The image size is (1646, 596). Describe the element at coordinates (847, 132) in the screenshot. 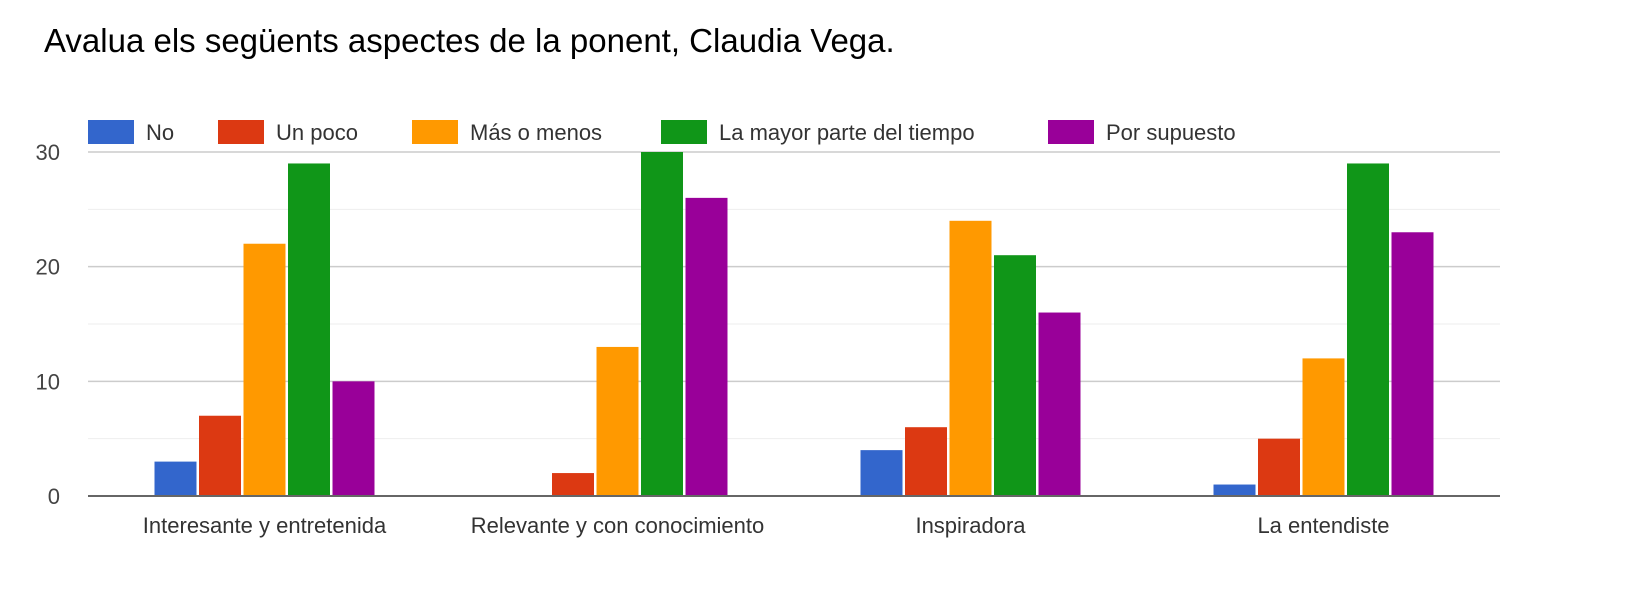

I see `legend-label: La mayor parte del tiempo` at that location.